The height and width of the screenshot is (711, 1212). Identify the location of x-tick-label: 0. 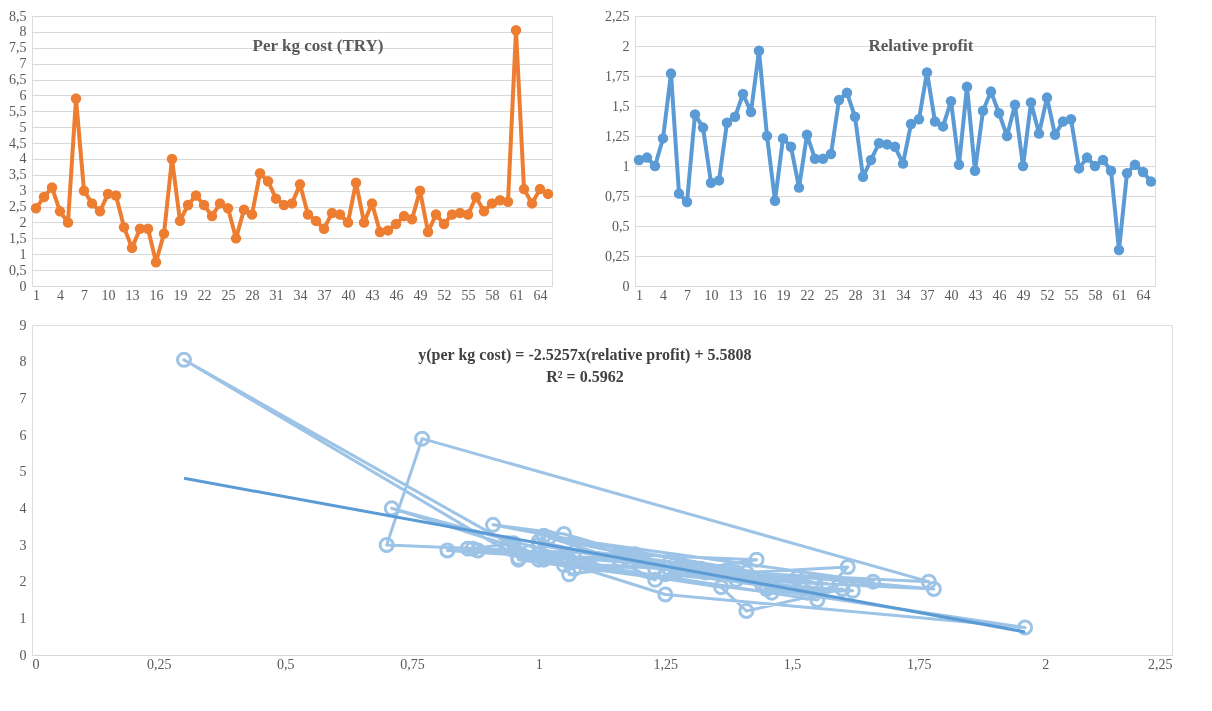
(36, 664).